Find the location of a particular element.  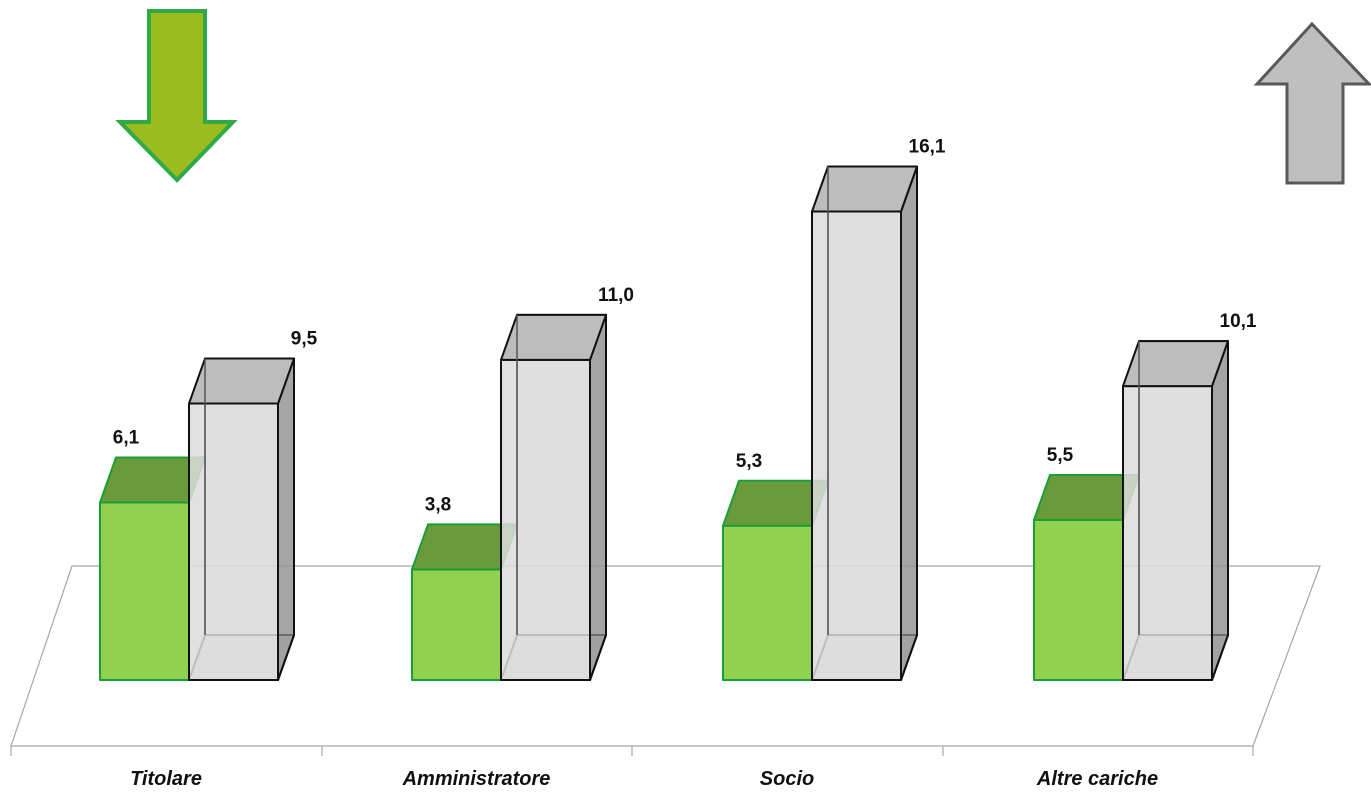

value-label: 6,1 is located at coordinates (126, 437).